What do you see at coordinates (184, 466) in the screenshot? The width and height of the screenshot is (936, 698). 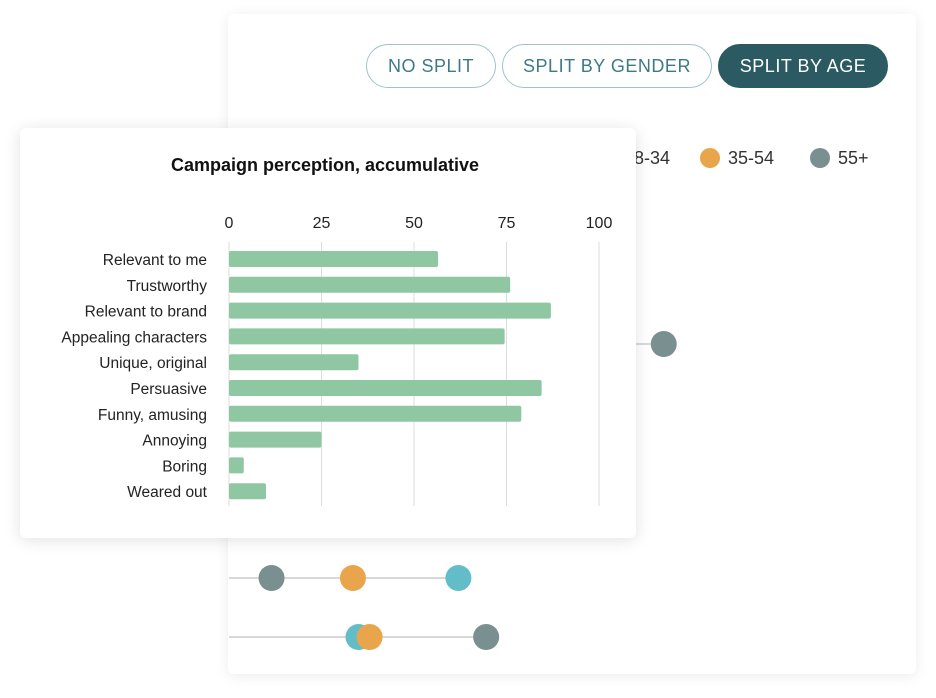 I see `category-label: Boring` at bounding box center [184, 466].